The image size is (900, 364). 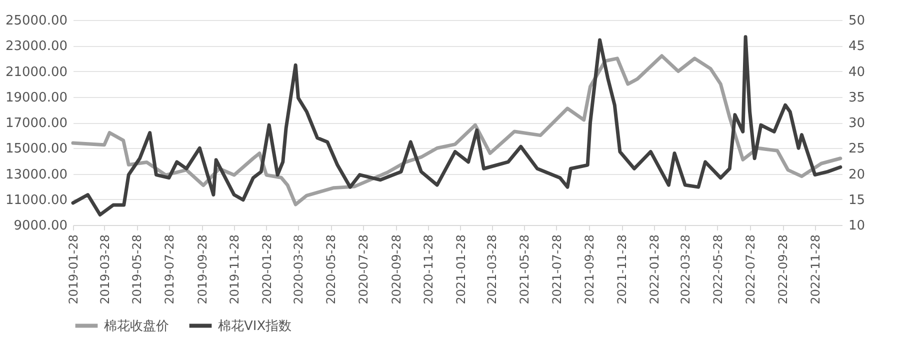 What do you see at coordinates (717, 269) in the screenshot?
I see `x-tick-label: 2022-05-28` at bounding box center [717, 269].